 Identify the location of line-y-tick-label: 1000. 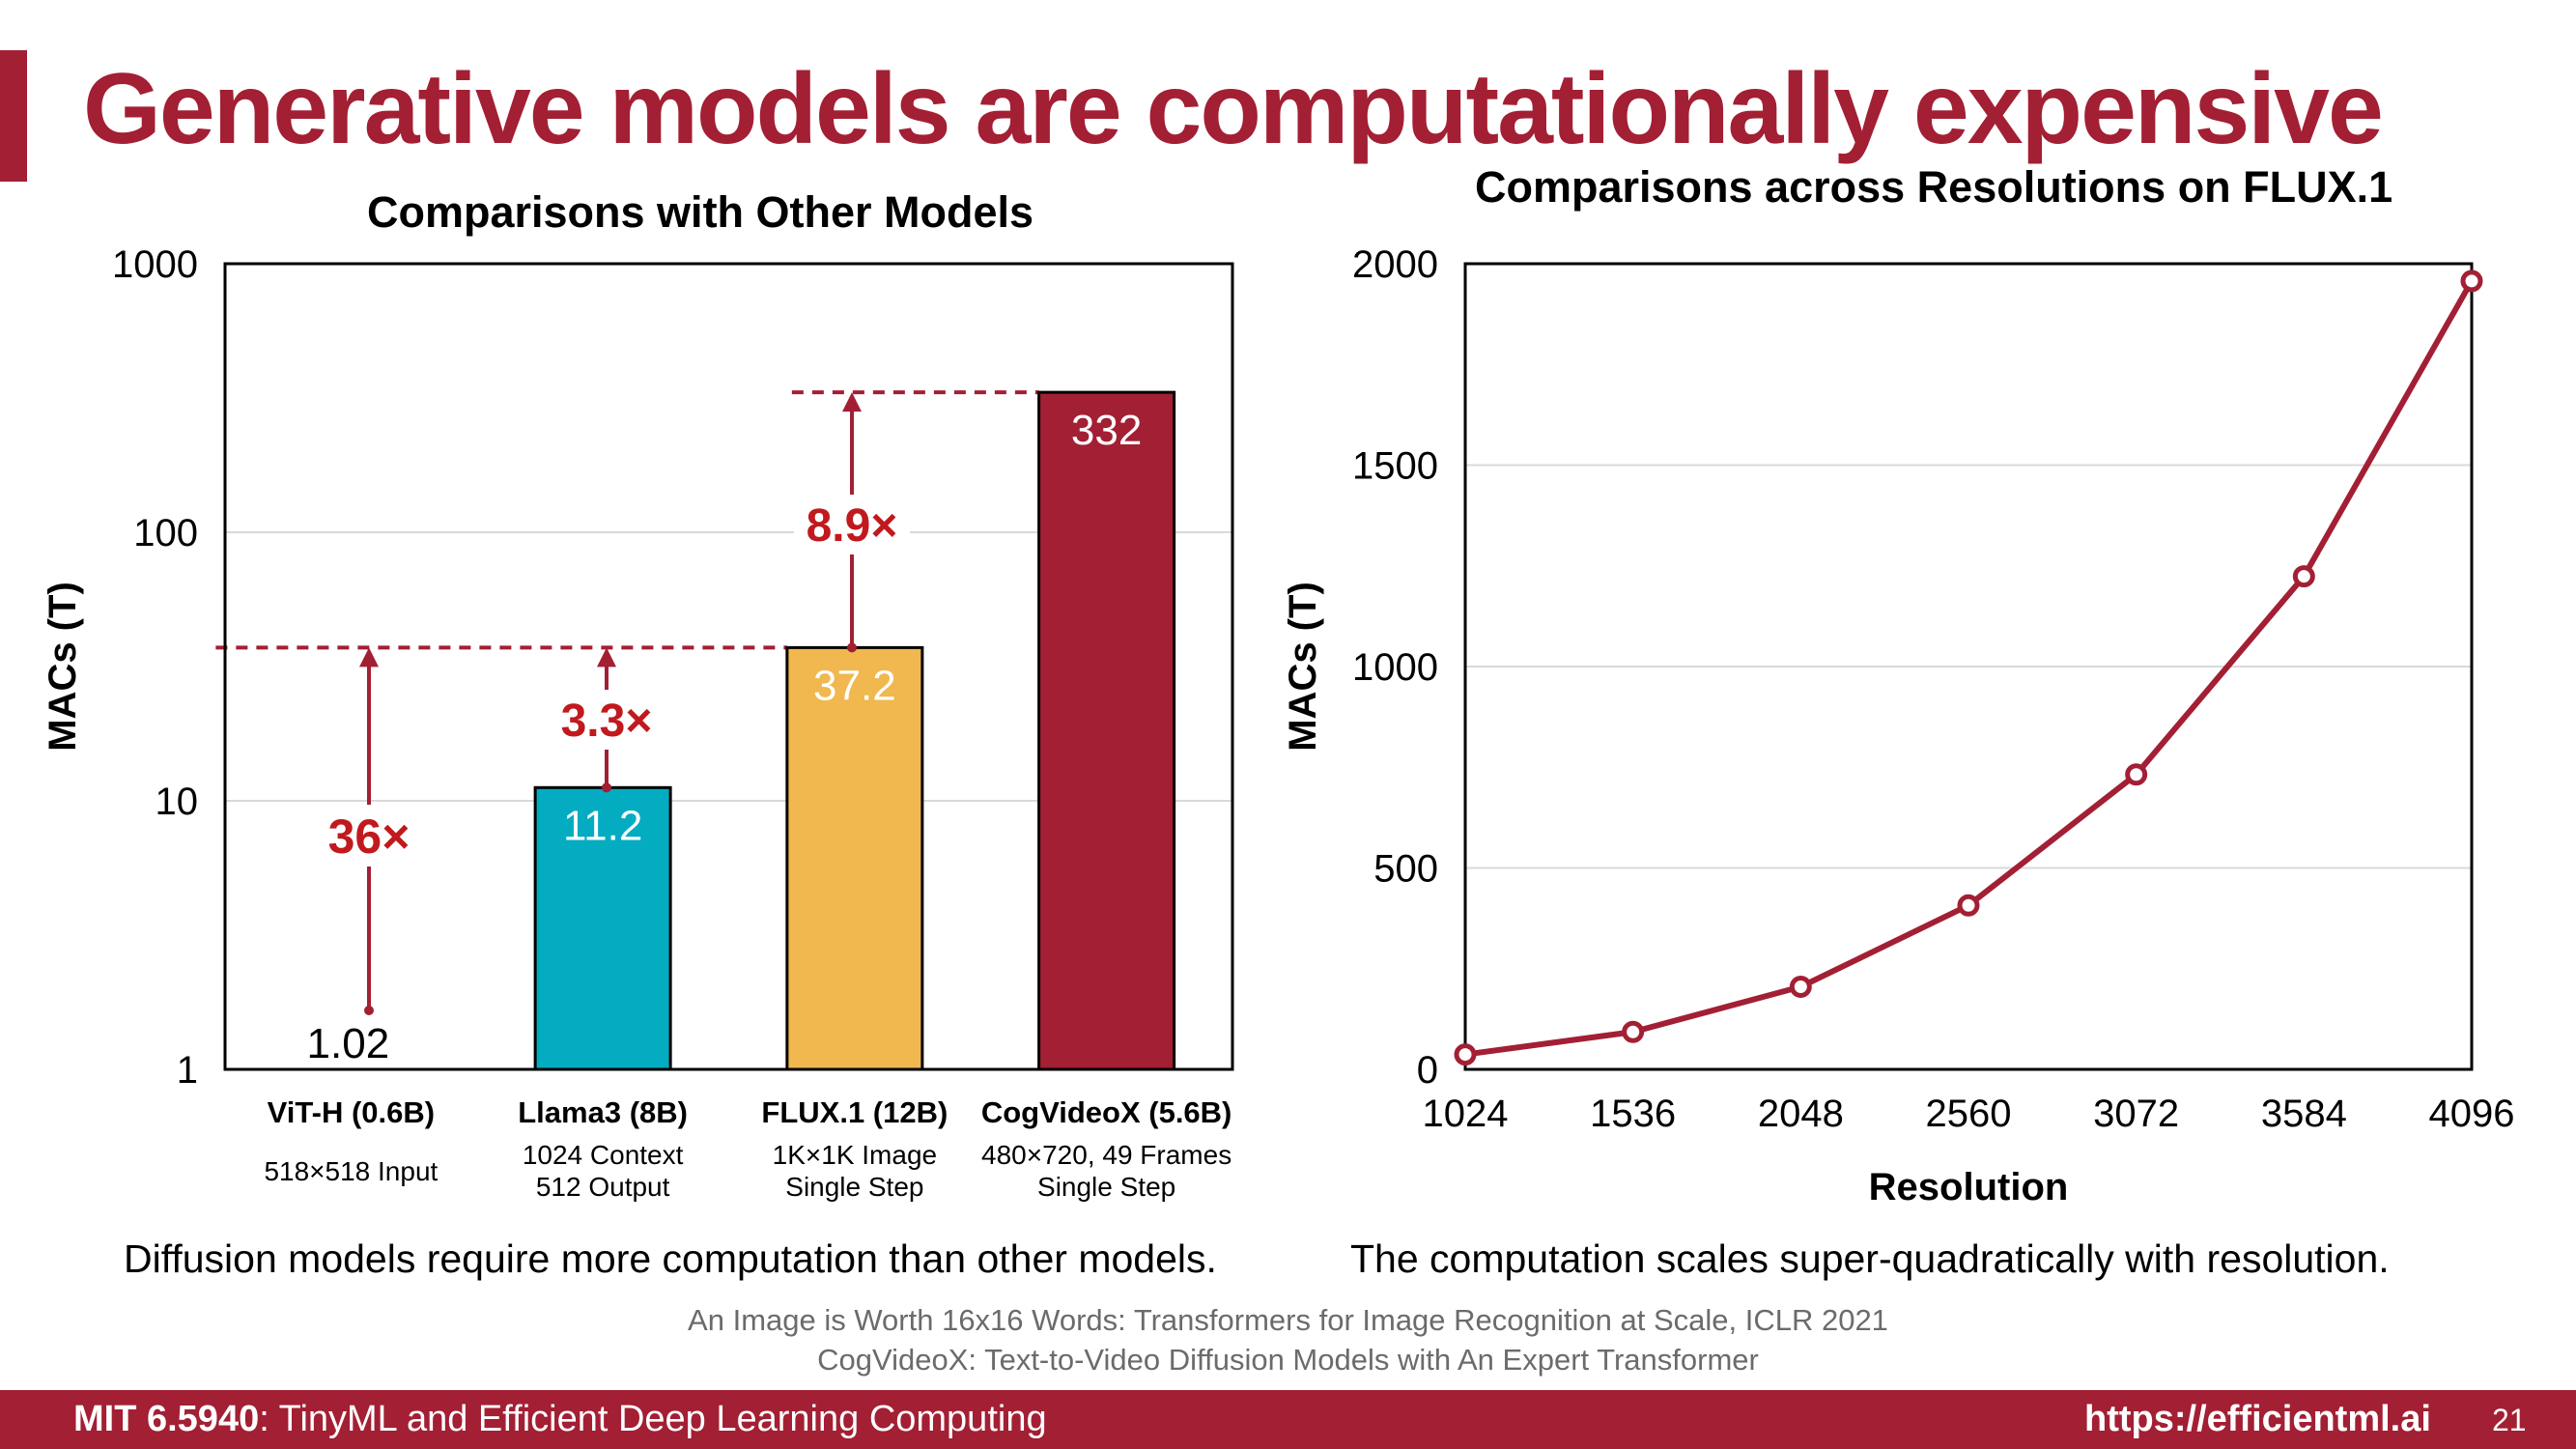
(1395, 667).